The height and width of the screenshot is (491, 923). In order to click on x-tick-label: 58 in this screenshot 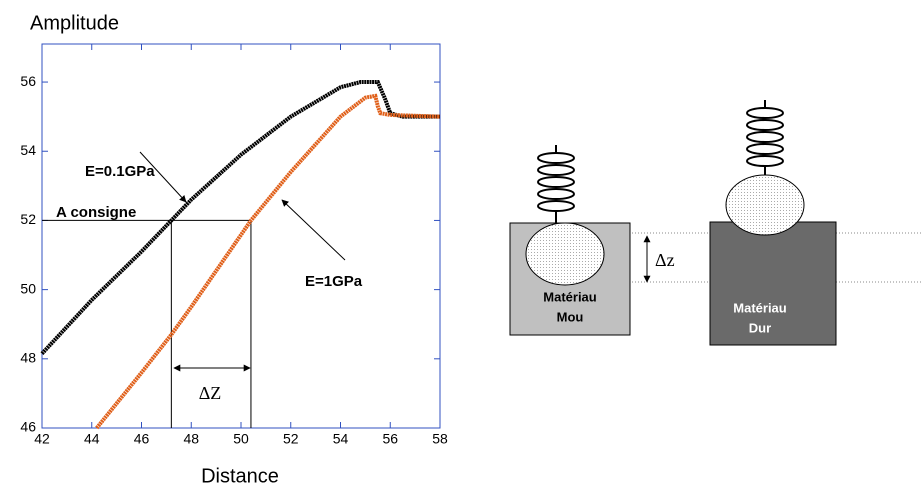, I will do `click(440, 439)`.